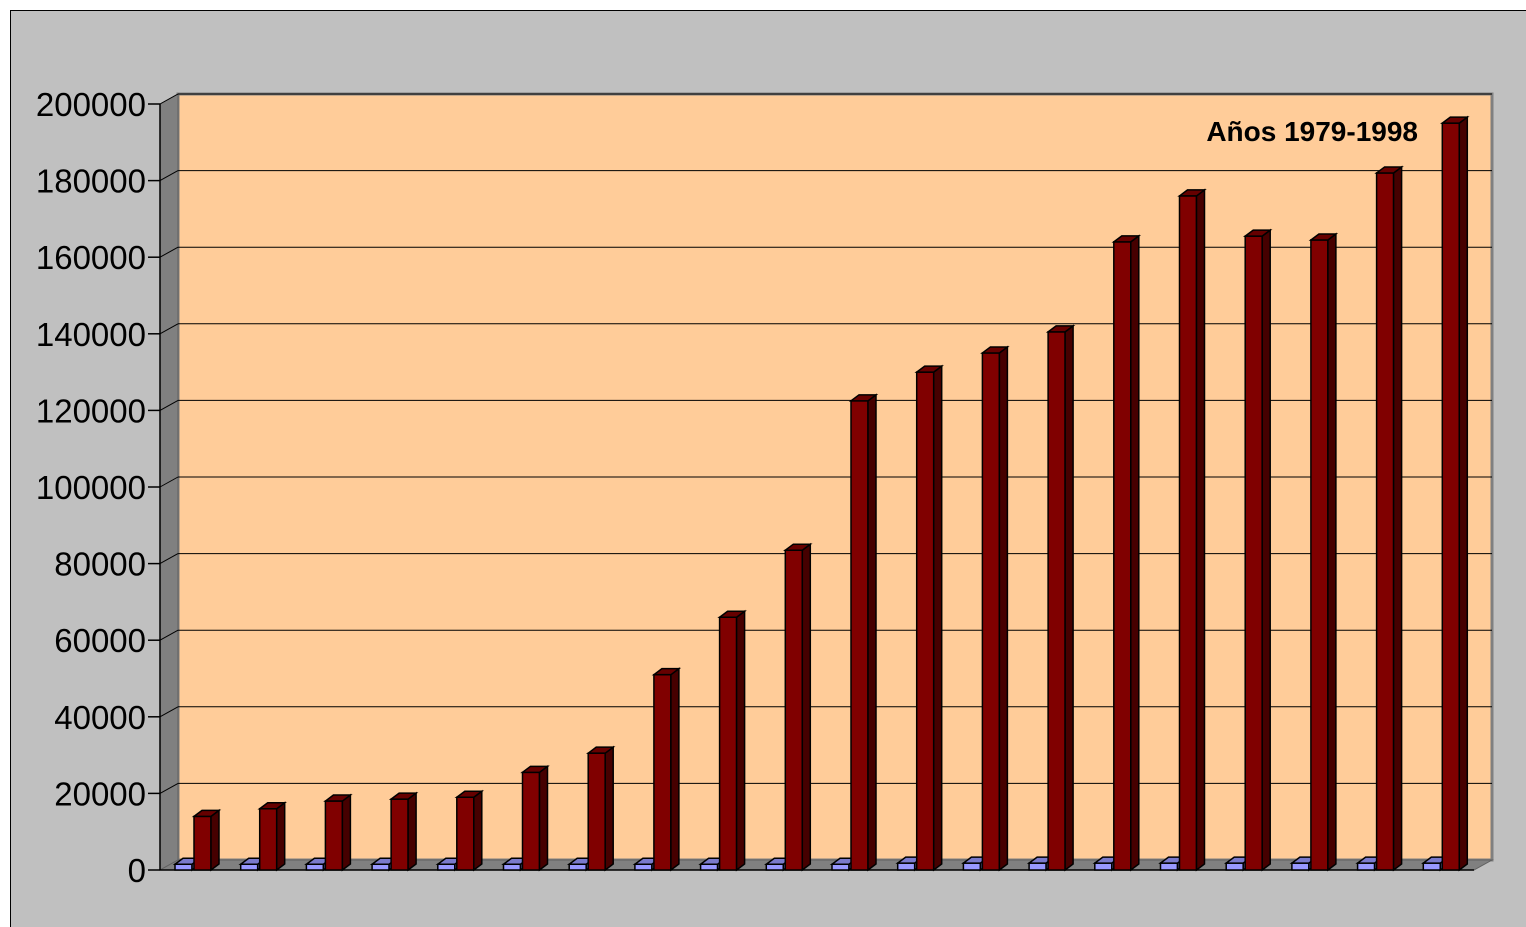 This screenshot has width=1526, height=927. What do you see at coordinates (91, 334) in the screenshot?
I see `y-tick-label: 140000` at bounding box center [91, 334].